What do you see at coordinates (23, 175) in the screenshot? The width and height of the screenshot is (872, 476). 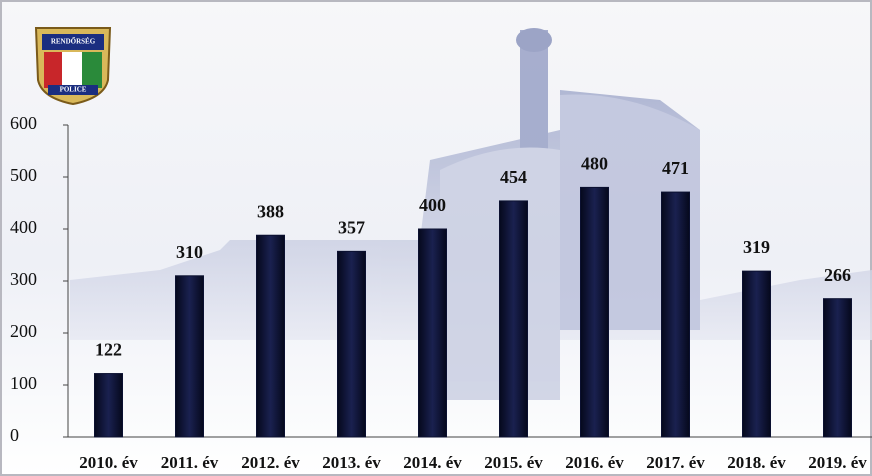 I see `y-tick-label: 500` at bounding box center [23, 175].